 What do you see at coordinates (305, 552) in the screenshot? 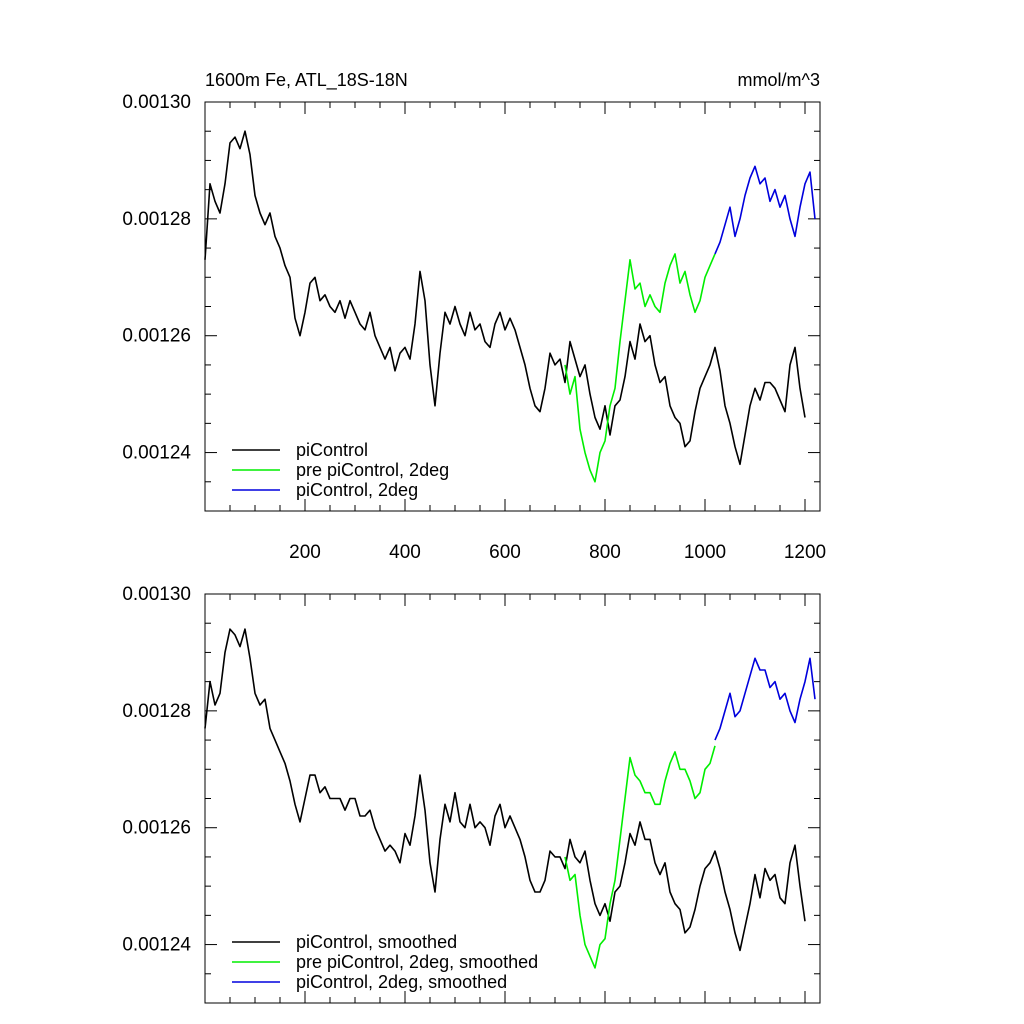
I see `x-tick-label: 200` at bounding box center [305, 552].